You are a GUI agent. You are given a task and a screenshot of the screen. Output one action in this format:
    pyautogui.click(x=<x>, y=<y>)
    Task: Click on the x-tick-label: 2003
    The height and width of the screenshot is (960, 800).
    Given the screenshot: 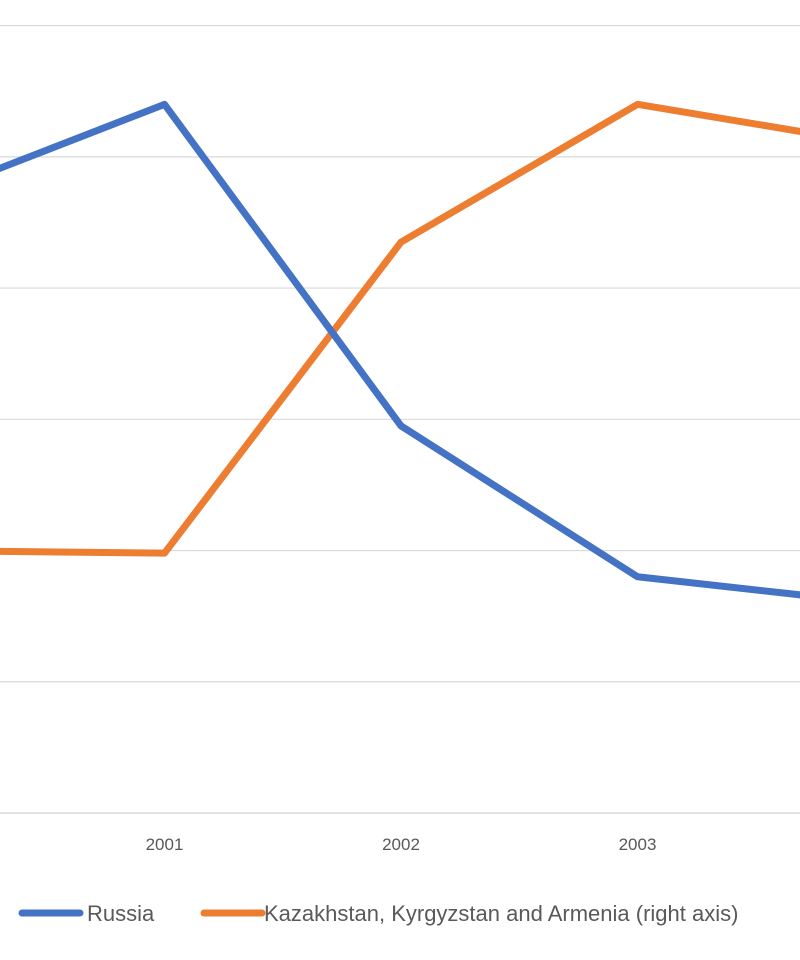 What is the action you would take?
    pyautogui.click(x=638, y=844)
    